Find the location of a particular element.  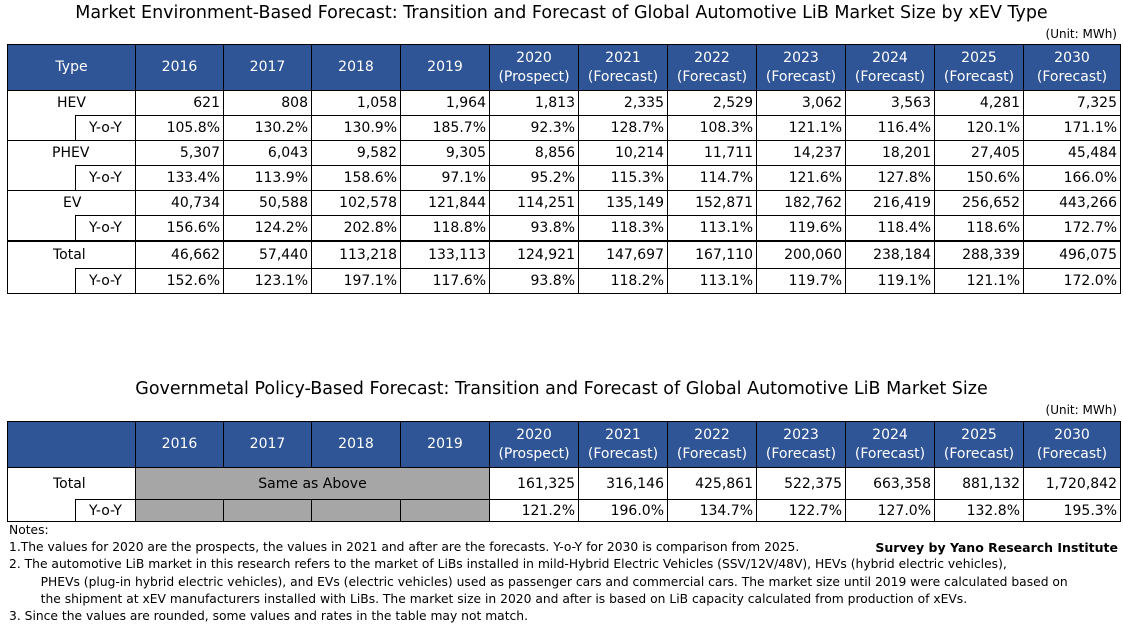

yoy-cell: 172.0% is located at coordinates (1072, 281).